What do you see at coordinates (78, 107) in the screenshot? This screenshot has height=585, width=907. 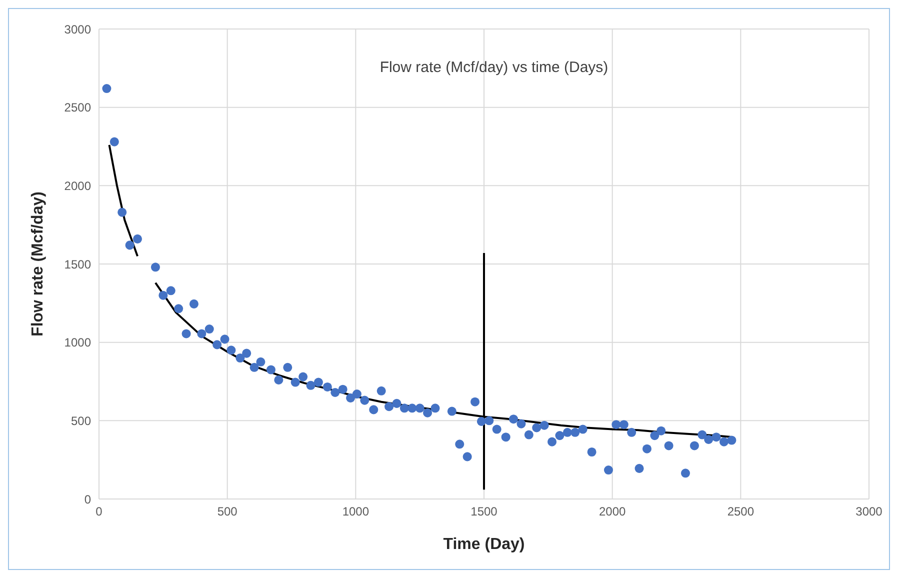 I see `y-tick-label: 2500` at bounding box center [78, 107].